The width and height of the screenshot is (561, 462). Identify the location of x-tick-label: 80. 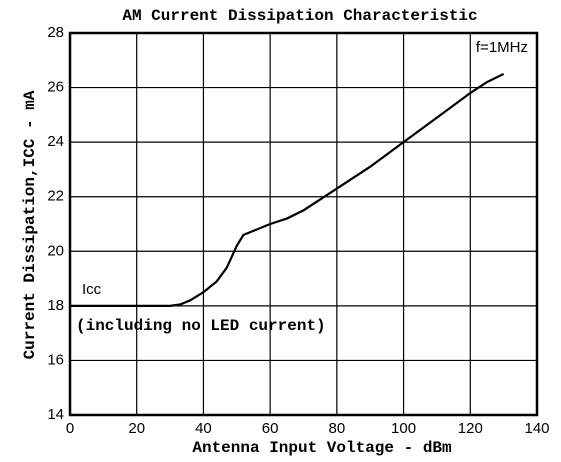
(337, 428).